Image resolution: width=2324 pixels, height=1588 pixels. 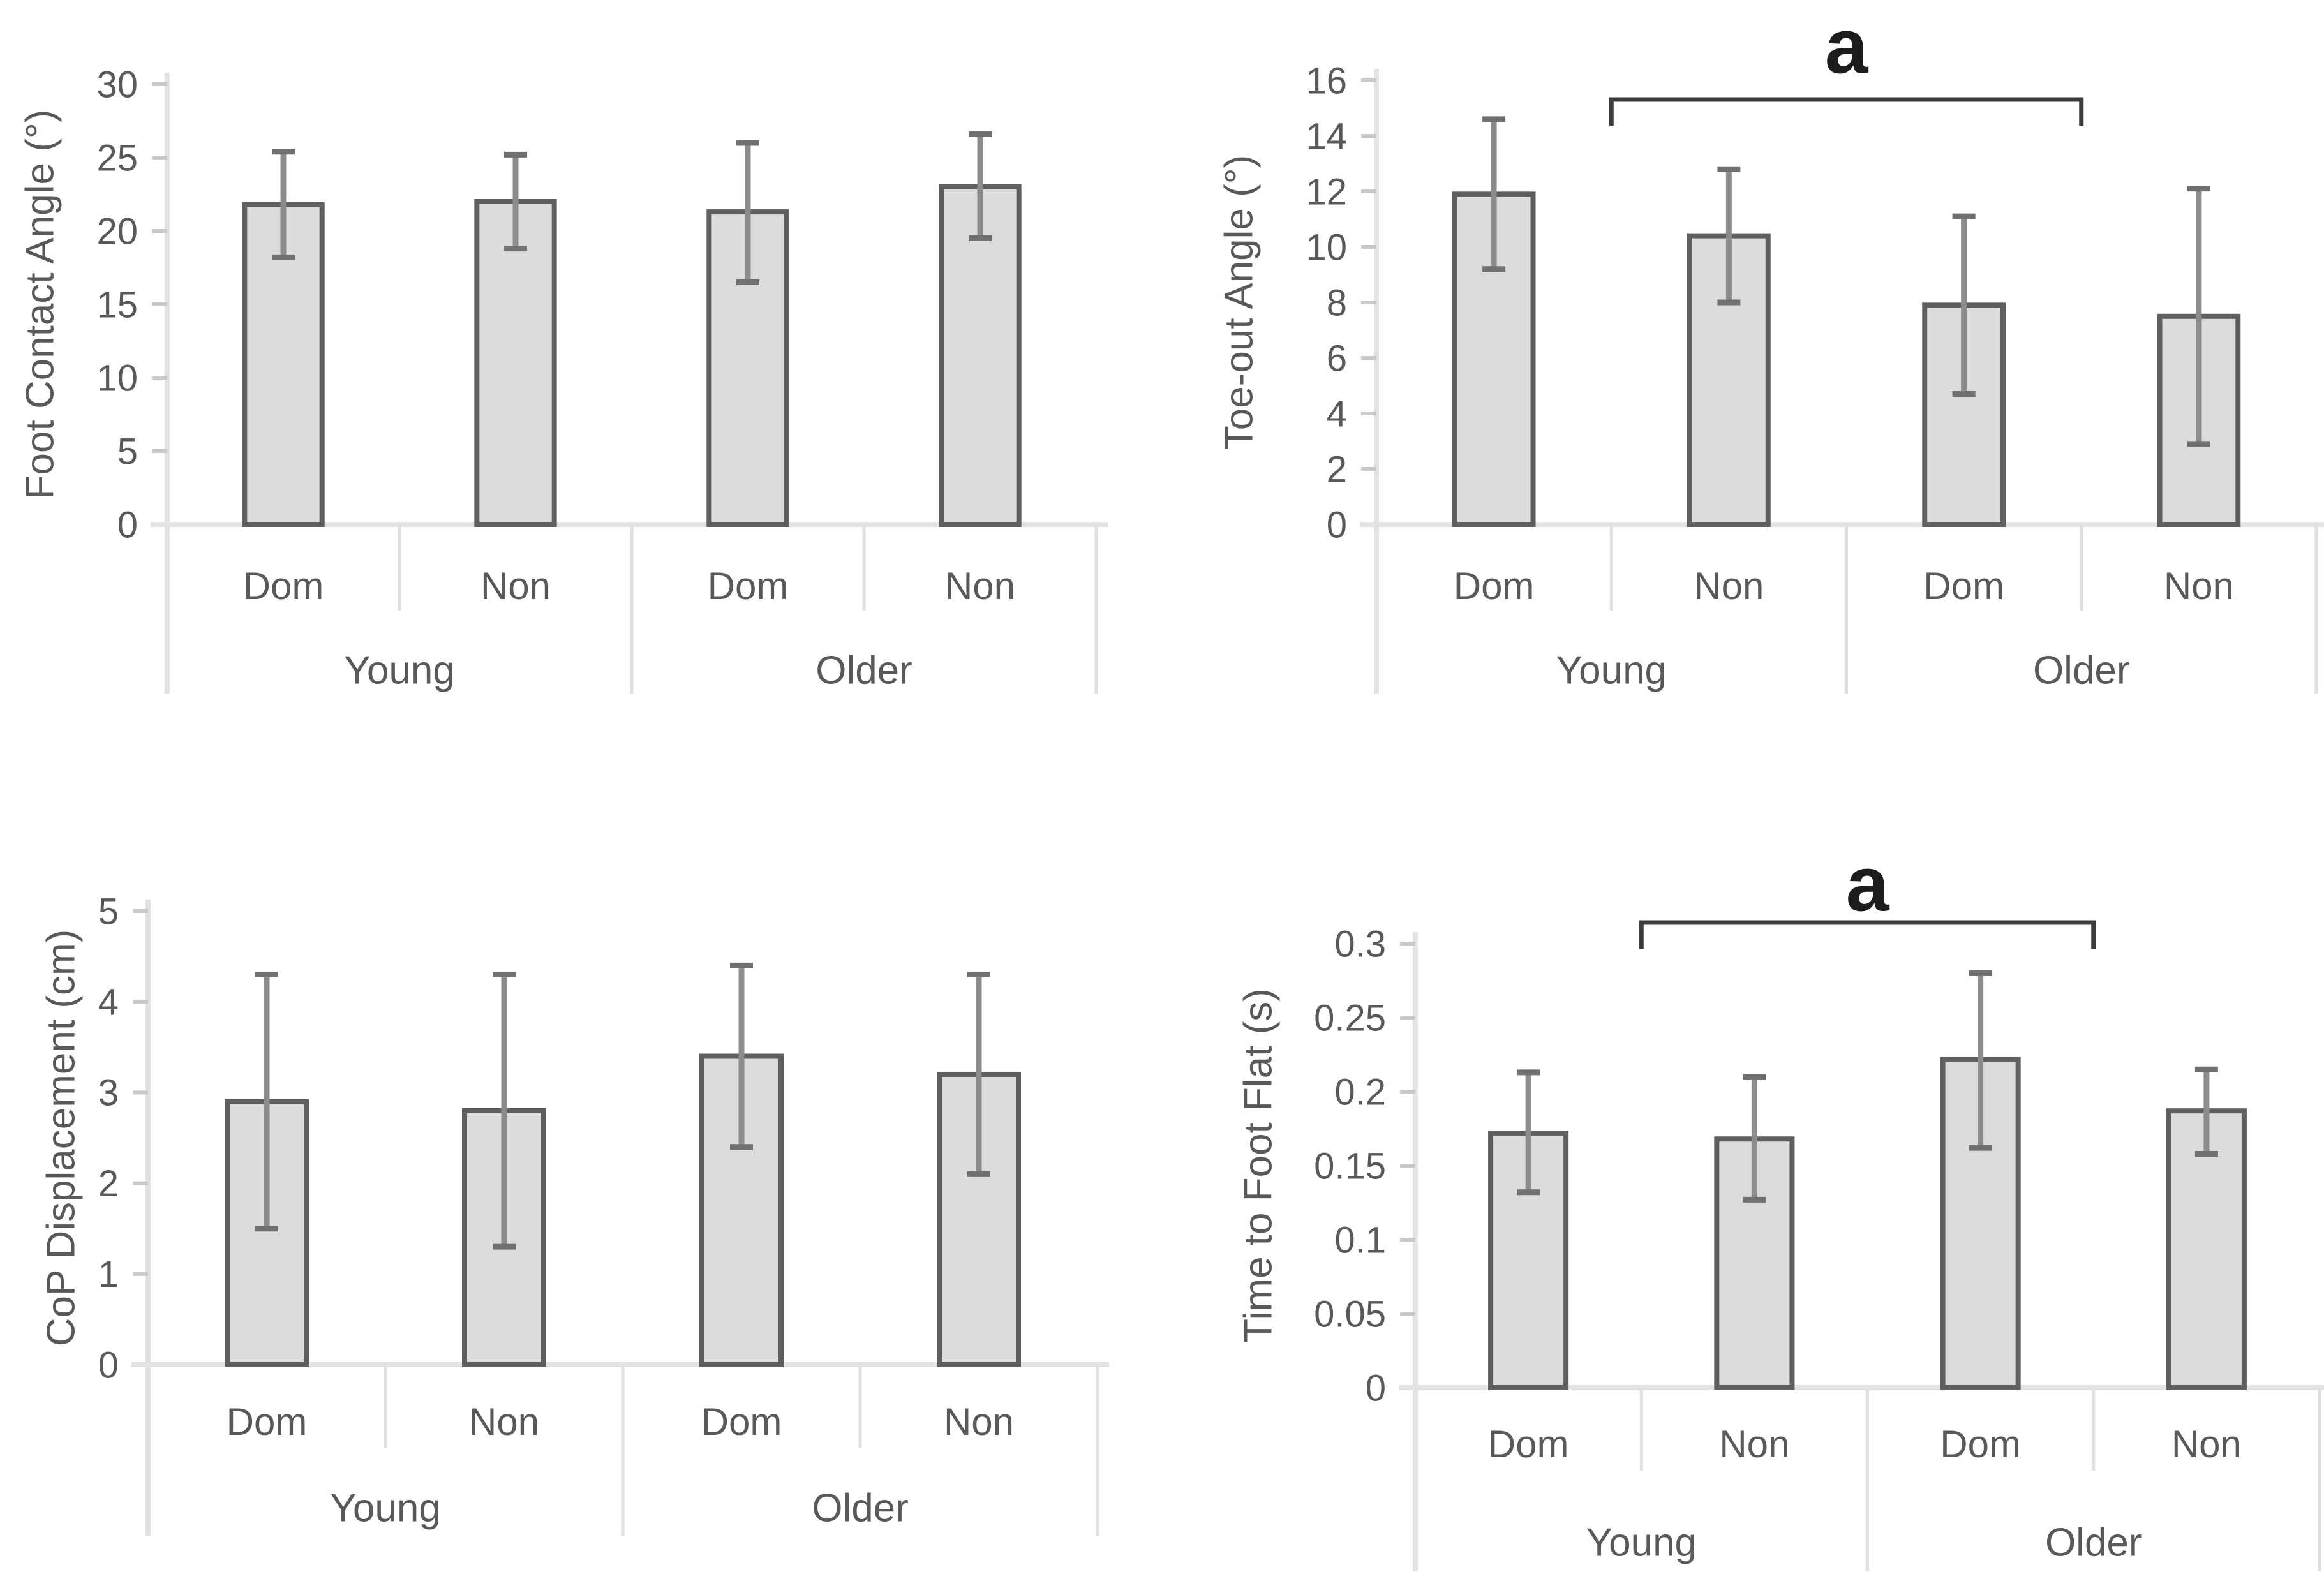 I want to click on y-tick-label: 25, so click(x=117, y=158).